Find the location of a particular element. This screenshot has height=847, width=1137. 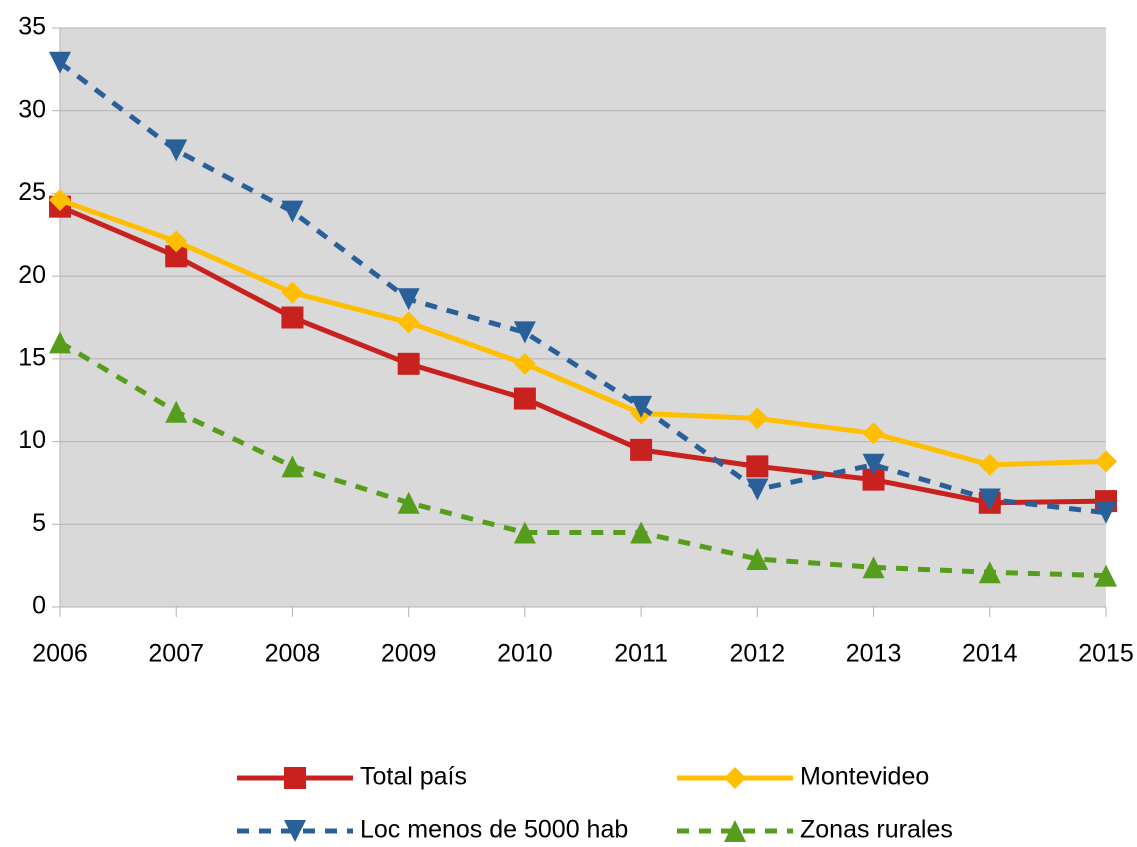

y-tick-label: 25 is located at coordinates (32, 192).